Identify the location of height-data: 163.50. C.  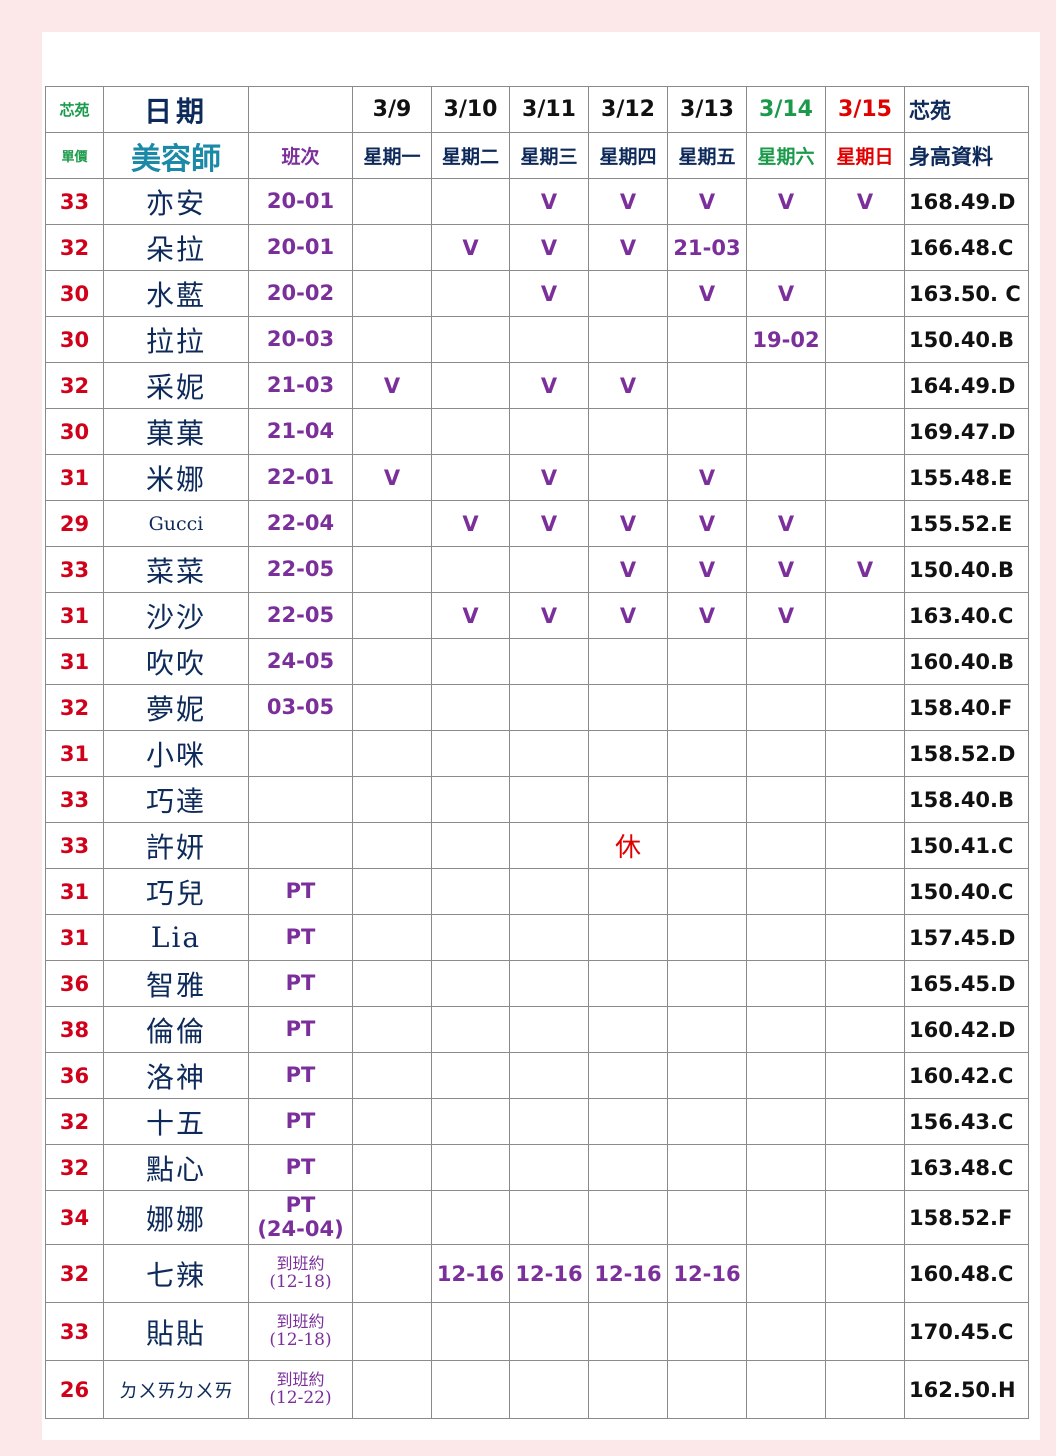
(966, 293).